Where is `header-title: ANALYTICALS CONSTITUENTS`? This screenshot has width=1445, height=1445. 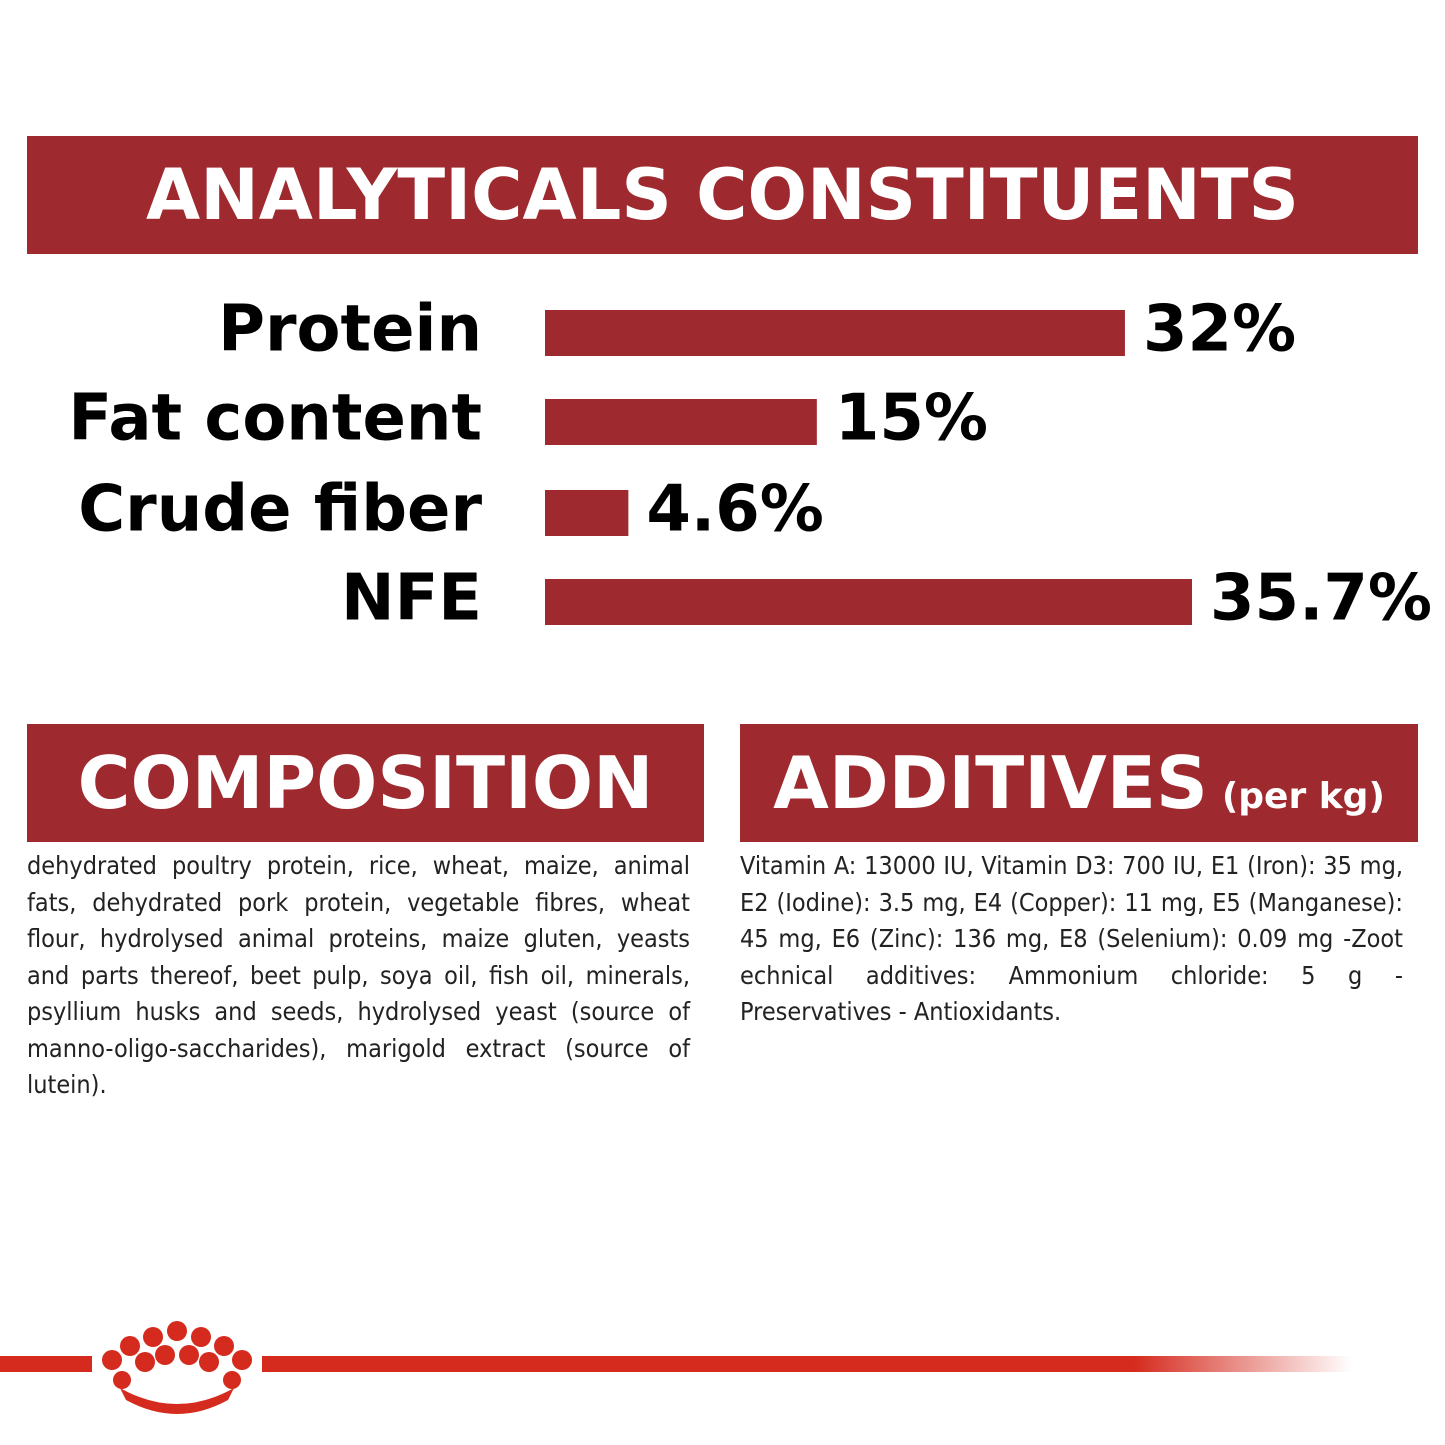
header-title: ANALYTICALS CONSTITUENTS is located at coordinates (722, 195).